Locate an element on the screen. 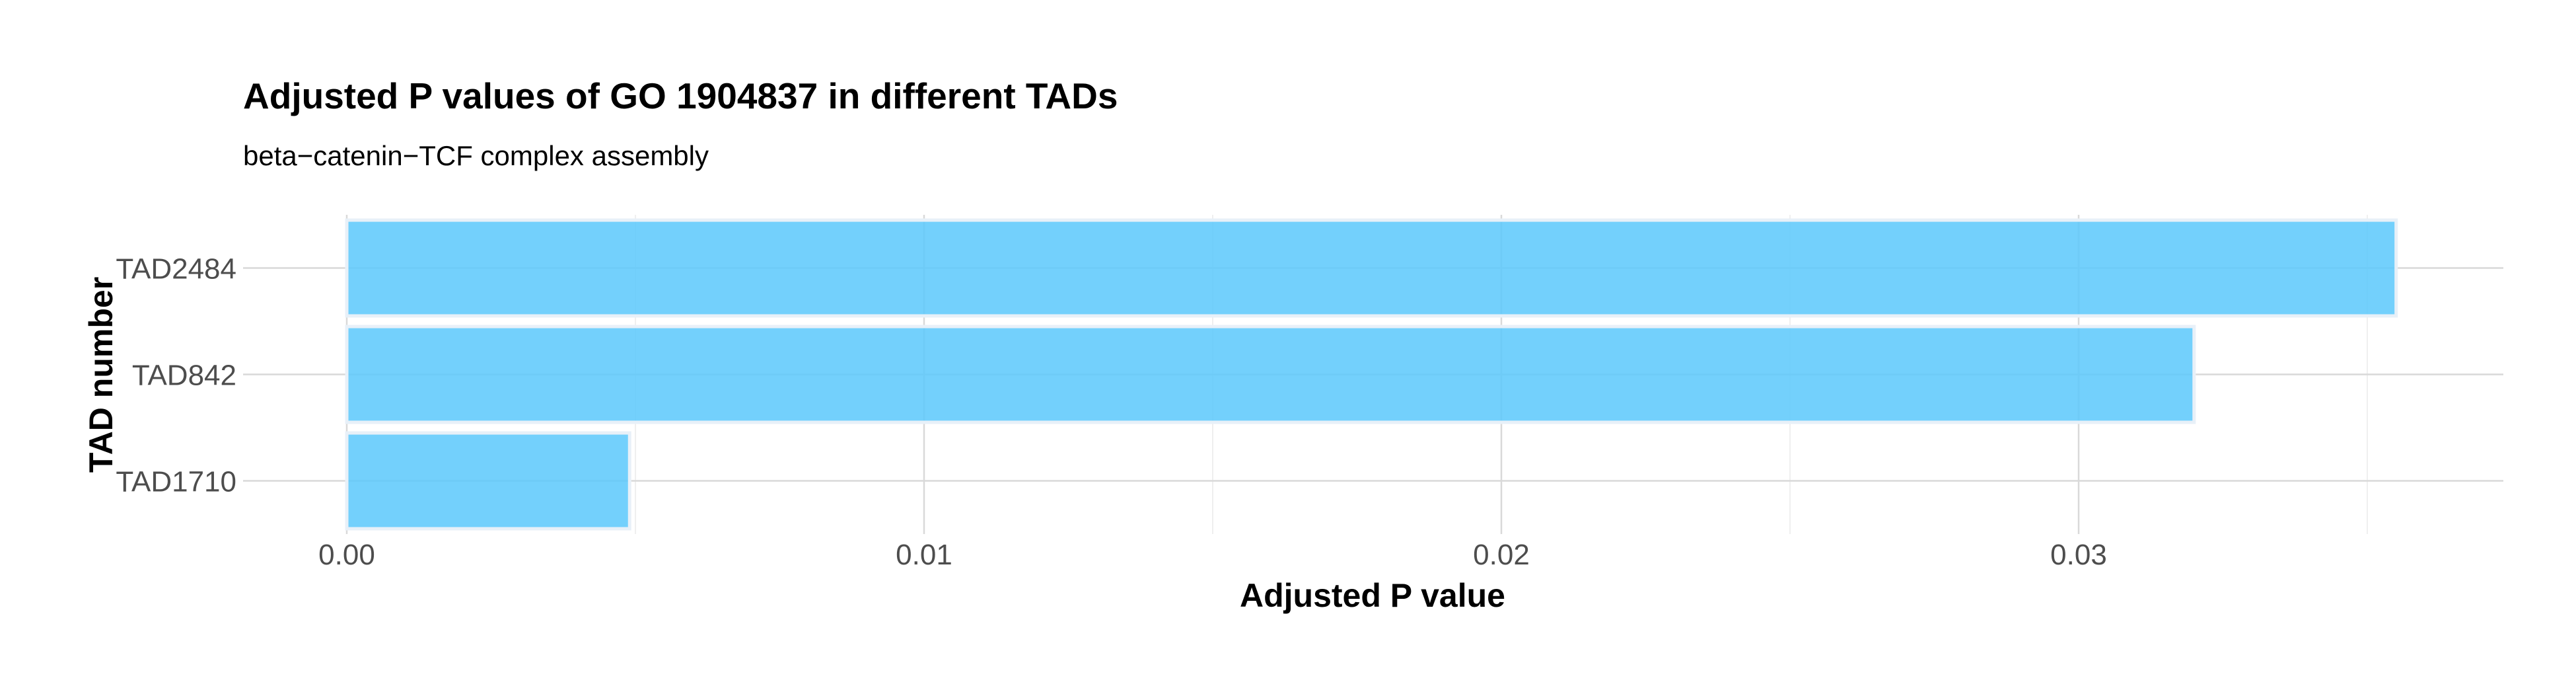 Image resolution: width=2576 pixels, height=694 pixels. y-tick-label: TAD842 is located at coordinates (184, 376).